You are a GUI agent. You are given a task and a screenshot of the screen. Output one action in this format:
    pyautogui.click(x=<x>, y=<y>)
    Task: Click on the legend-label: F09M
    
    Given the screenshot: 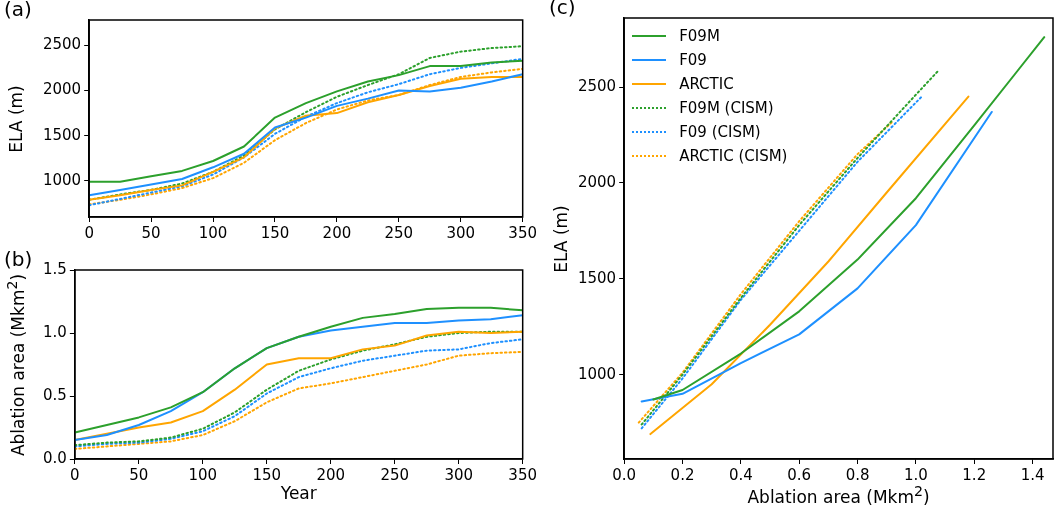 What is the action you would take?
    pyautogui.click(x=699, y=36)
    